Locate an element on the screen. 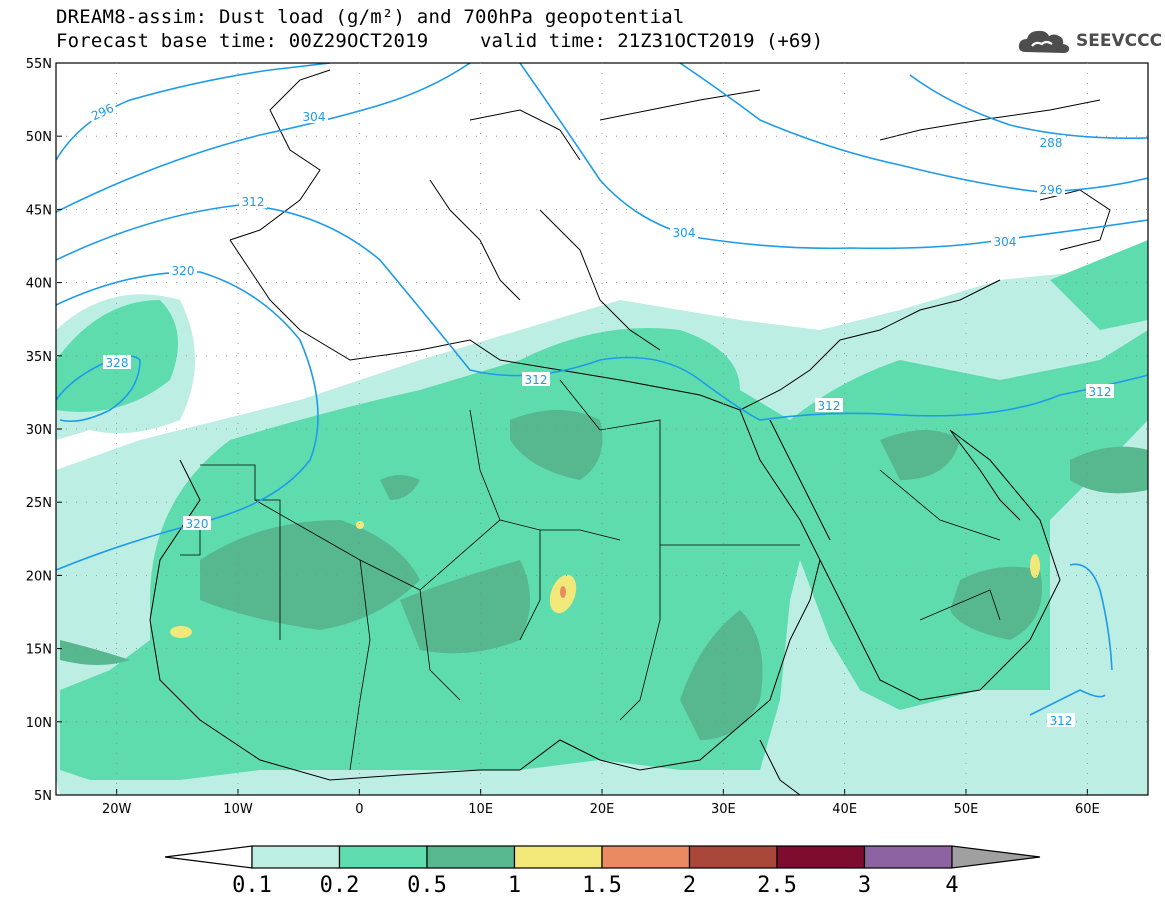 The height and width of the screenshot is (907, 1165). longitude-axis: 20W 10W 0 10E 20E 30E 40E 50E 60E is located at coordinates (601, 803).